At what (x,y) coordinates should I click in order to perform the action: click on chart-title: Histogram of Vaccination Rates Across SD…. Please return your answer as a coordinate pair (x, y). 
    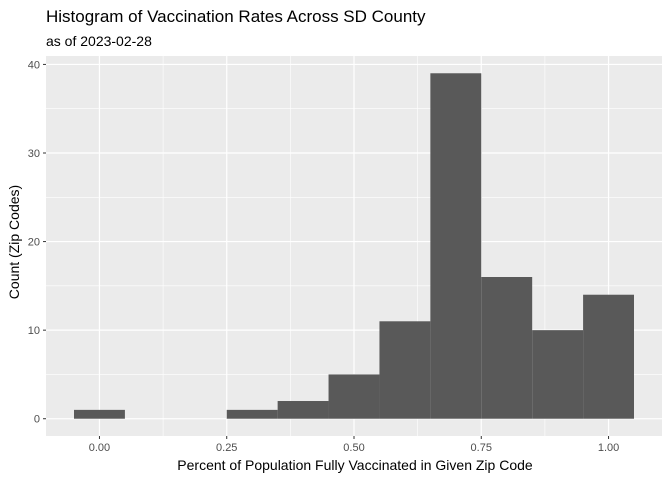
    Looking at the image, I should click on (236, 16).